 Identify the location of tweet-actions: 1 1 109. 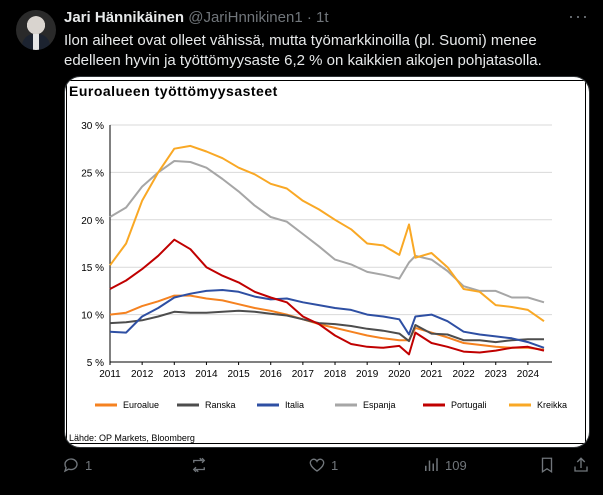
(330, 468).